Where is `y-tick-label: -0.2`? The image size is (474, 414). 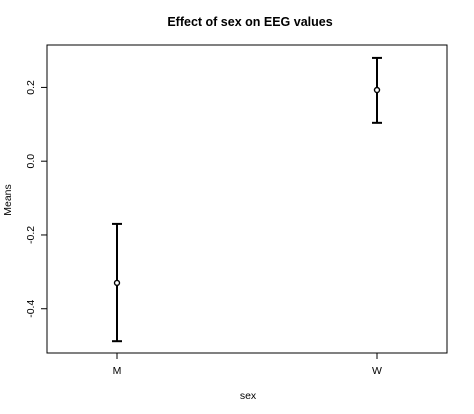 y-tick-label: -0.2 is located at coordinates (31, 235).